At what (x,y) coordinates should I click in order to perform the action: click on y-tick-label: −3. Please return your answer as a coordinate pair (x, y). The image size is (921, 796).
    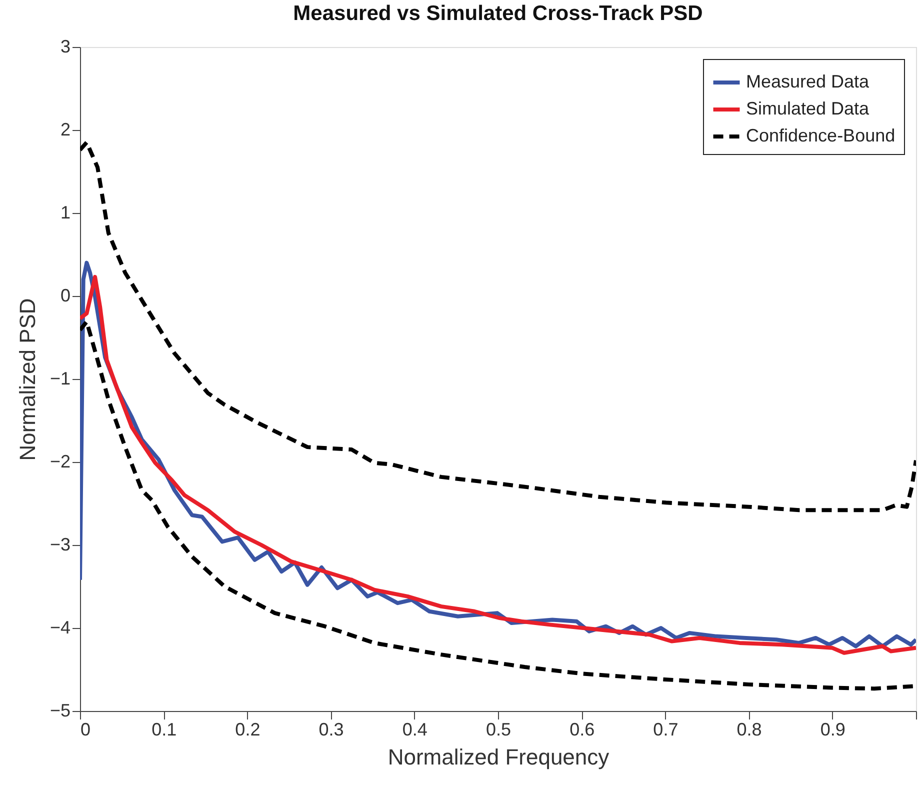
    Looking at the image, I should click on (60, 544).